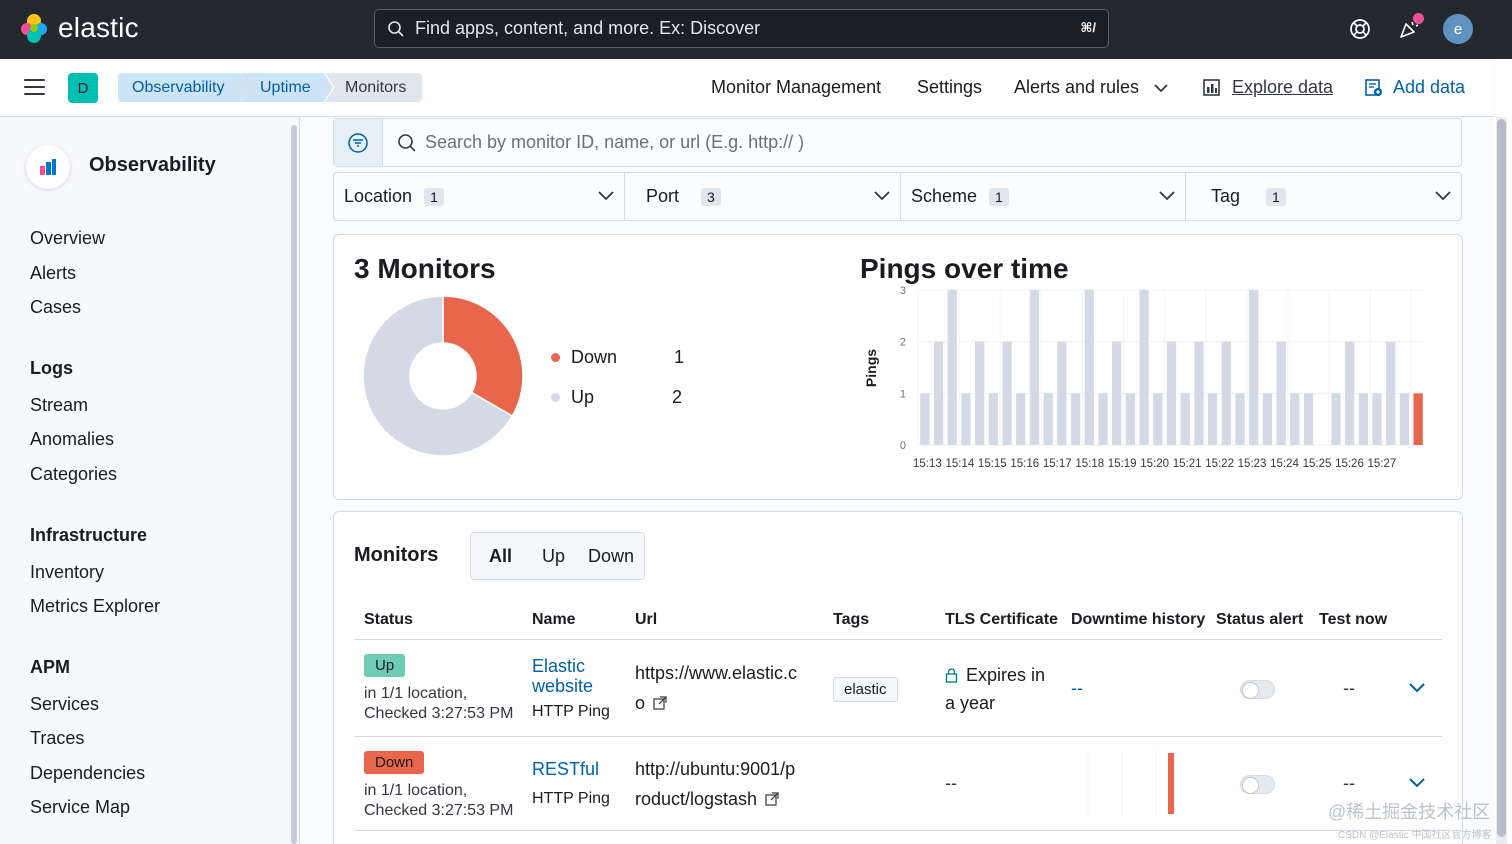 This screenshot has height=844, width=1512. What do you see at coordinates (796, 87) in the screenshot?
I see `monitor-management-link: Monitor Management` at bounding box center [796, 87].